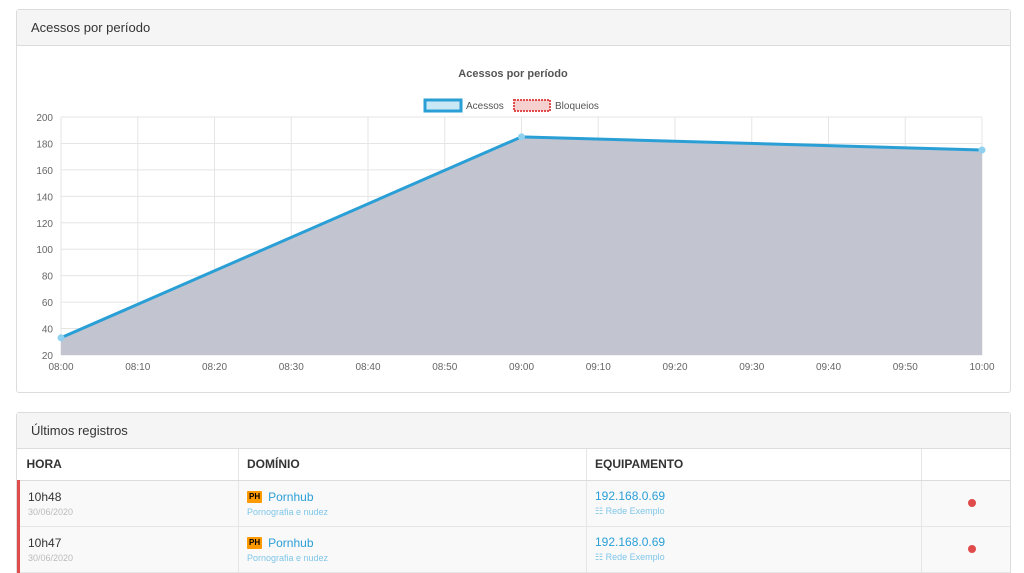  What do you see at coordinates (513, 28) in the screenshot?
I see `chart-panel-heading: Acessos por período` at bounding box center [513, 28].